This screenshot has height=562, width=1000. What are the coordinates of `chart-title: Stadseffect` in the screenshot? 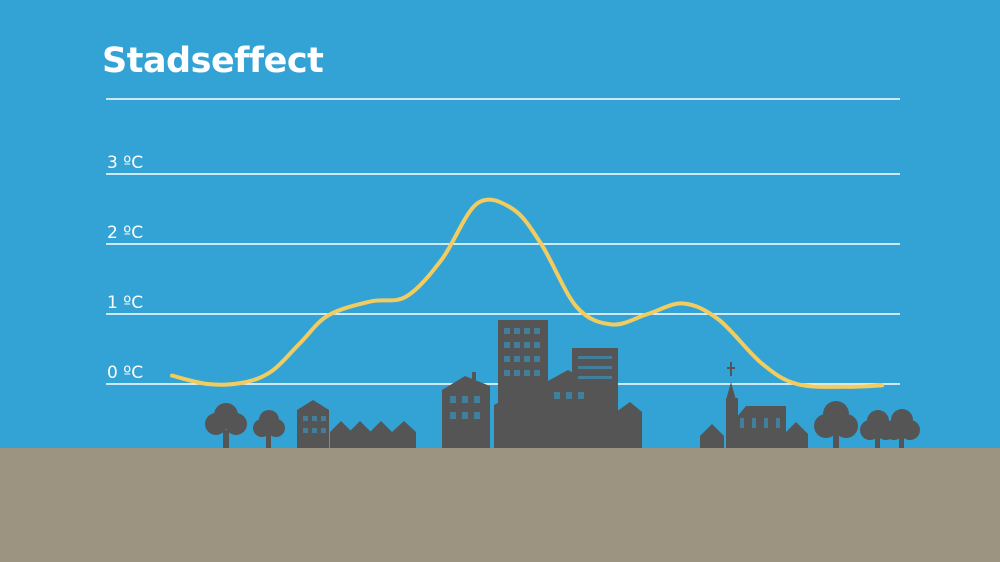 It's located at (213, 61).